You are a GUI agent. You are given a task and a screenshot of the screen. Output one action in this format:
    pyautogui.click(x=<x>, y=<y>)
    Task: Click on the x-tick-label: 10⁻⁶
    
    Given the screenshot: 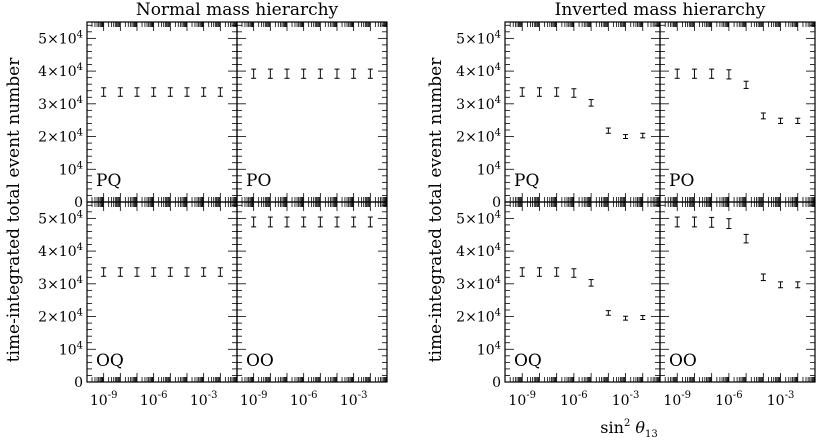 What is the action you would take?
    pyautogui.click(x=304, y=399)
    